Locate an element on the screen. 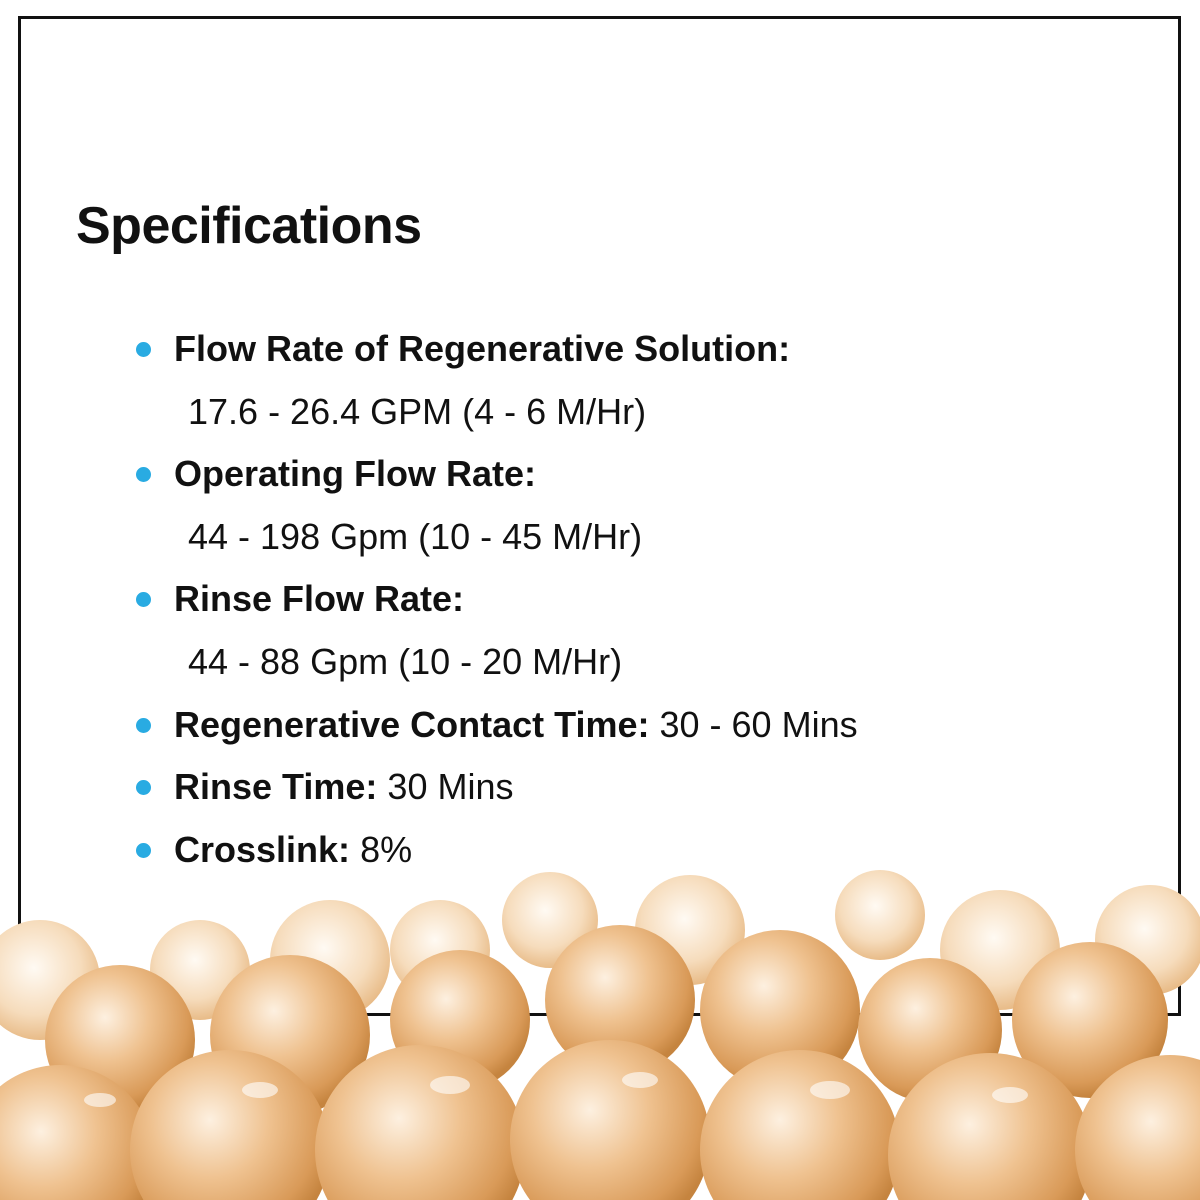  spec-item: Rinse Time: 30 Mins is located at coordinates (496, 787).